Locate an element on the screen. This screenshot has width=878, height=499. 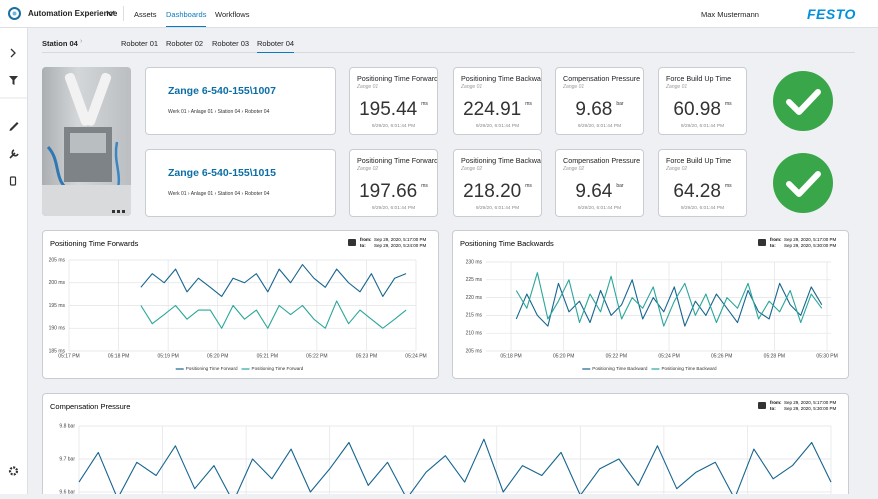
x-tick-label: 05:24 PM is located at coordinates (668, 356).